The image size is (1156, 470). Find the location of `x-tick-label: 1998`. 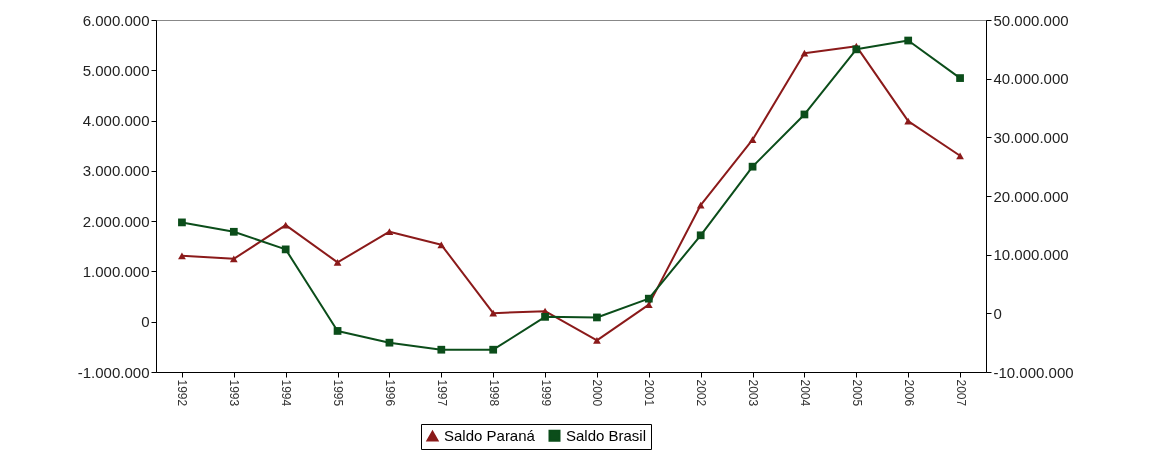

x-tick-label: 1998 is located at coordinates (493, 393).